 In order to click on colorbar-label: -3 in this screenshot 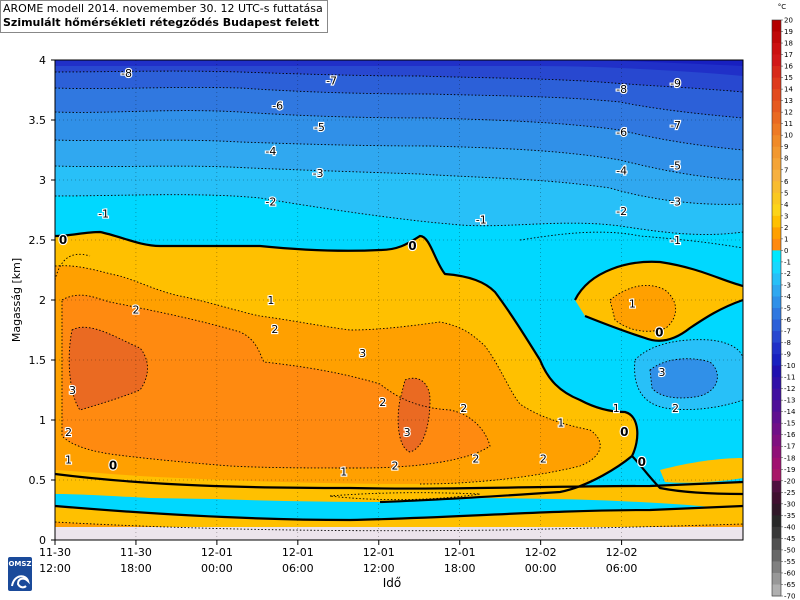, I will do `click(787, 285)`.